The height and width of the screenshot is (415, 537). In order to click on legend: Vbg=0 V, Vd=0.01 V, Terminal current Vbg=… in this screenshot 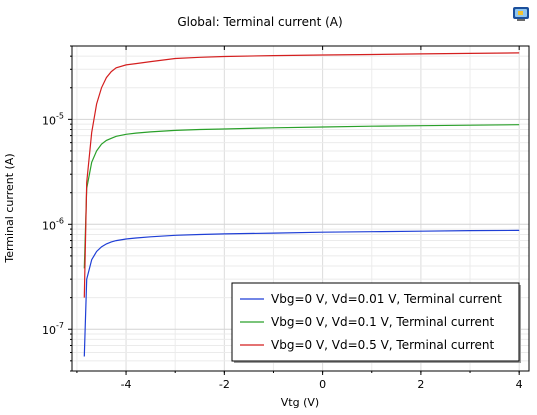, I will do `click(376, 322)`.